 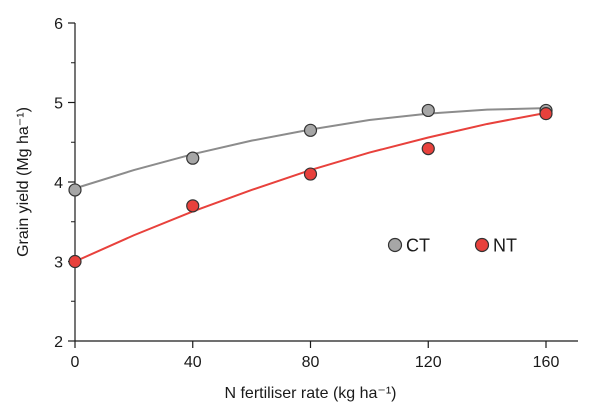 I want to click on legend-label-nt: NT, so click(x=505, y=246).